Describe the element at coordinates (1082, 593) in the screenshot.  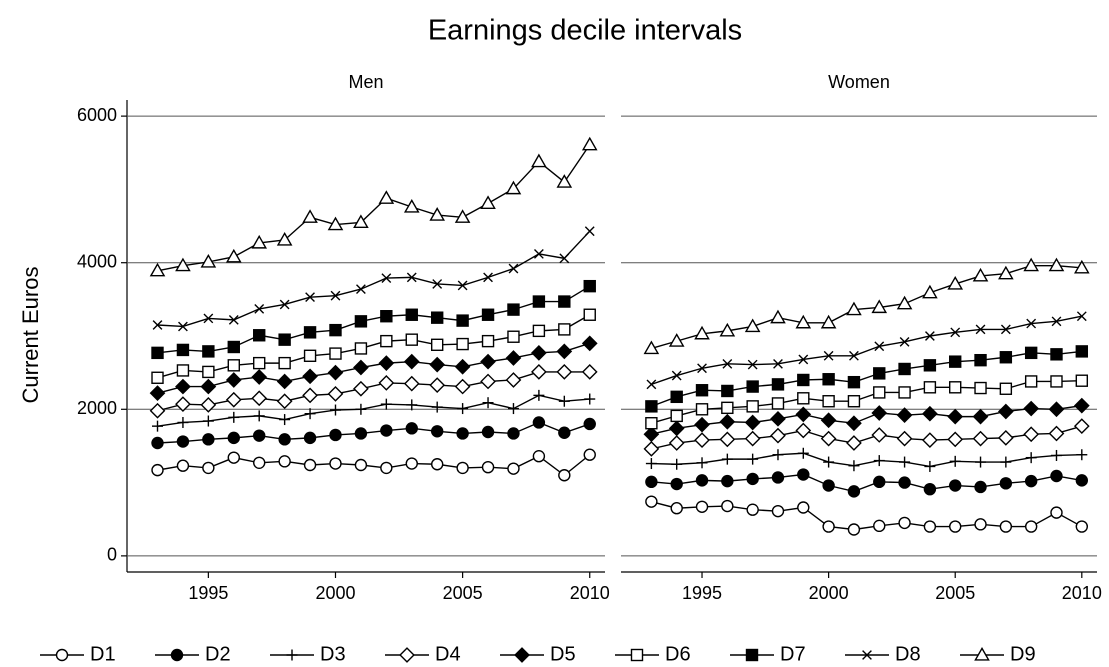
I see `x-tick-label: 2010` at that location.